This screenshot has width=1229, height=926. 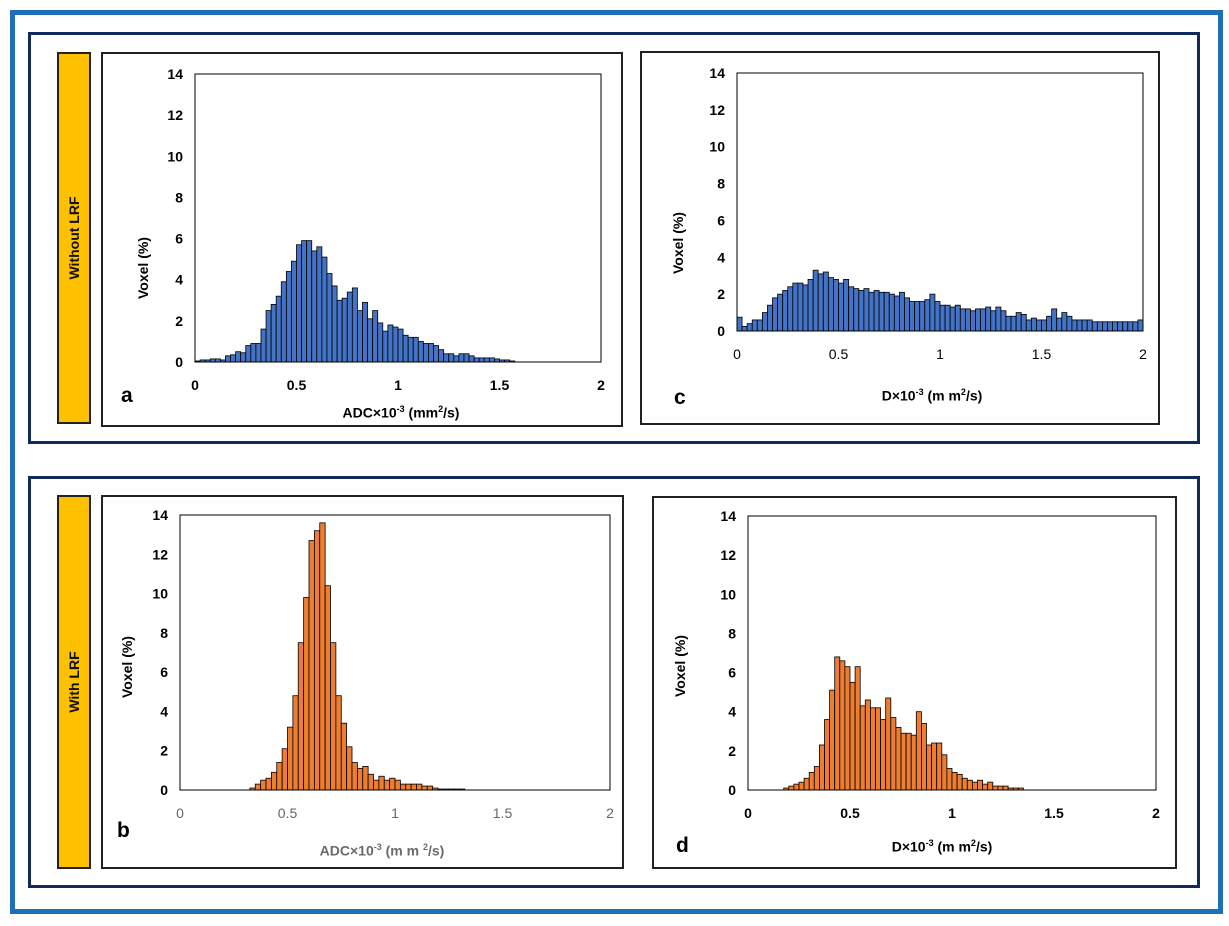 I want to click on y-tick-label: 8, so click(x=732, y=633).